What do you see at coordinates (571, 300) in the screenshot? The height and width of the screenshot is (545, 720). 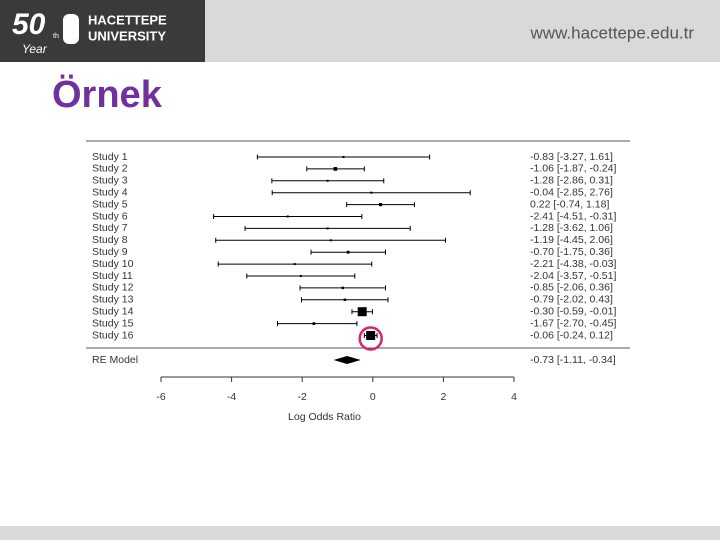 I see `value-label: -0.79 [-2.02, 0.43]` at bounding box center [571, 300].